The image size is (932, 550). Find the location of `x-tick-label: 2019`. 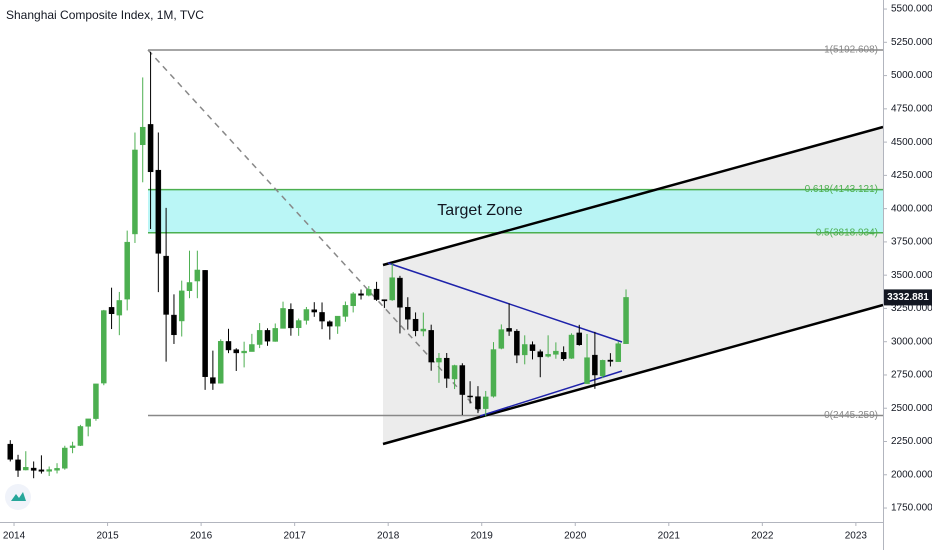

x-tick-label: 2019 is located at coordinates (482, 536).